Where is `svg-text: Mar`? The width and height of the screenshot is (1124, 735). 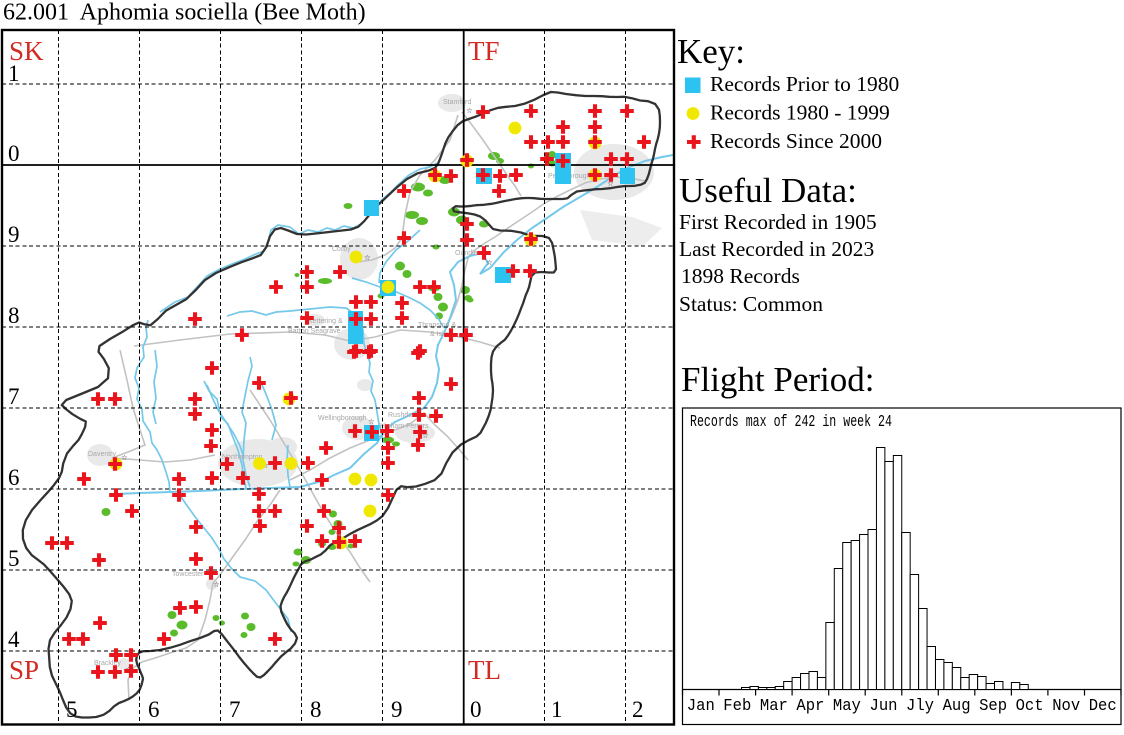
svg-text: Mar is located at coordinates (774, 706).